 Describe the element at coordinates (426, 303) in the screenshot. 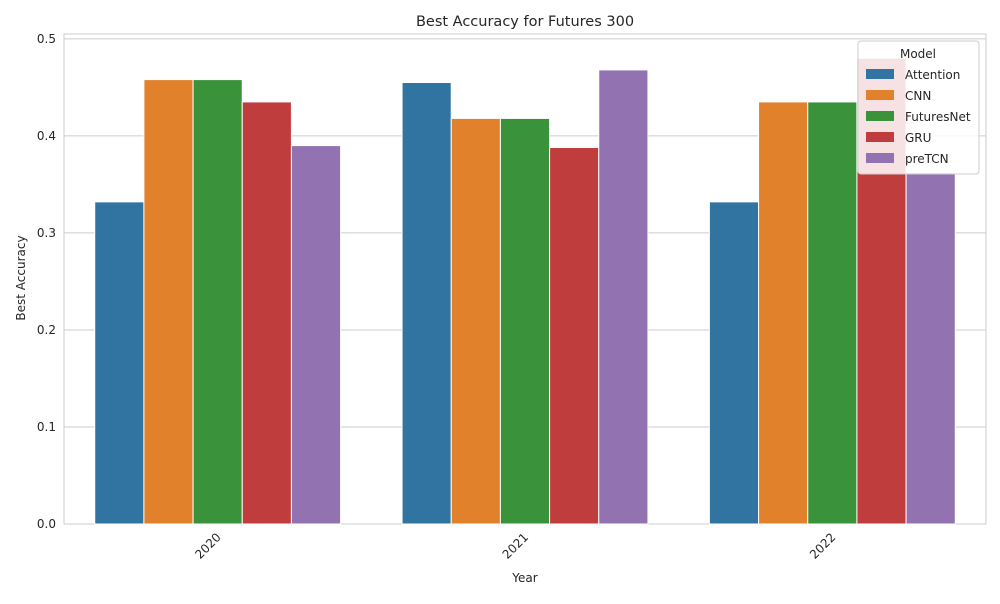

I see `bar-attention-2021` at that location.